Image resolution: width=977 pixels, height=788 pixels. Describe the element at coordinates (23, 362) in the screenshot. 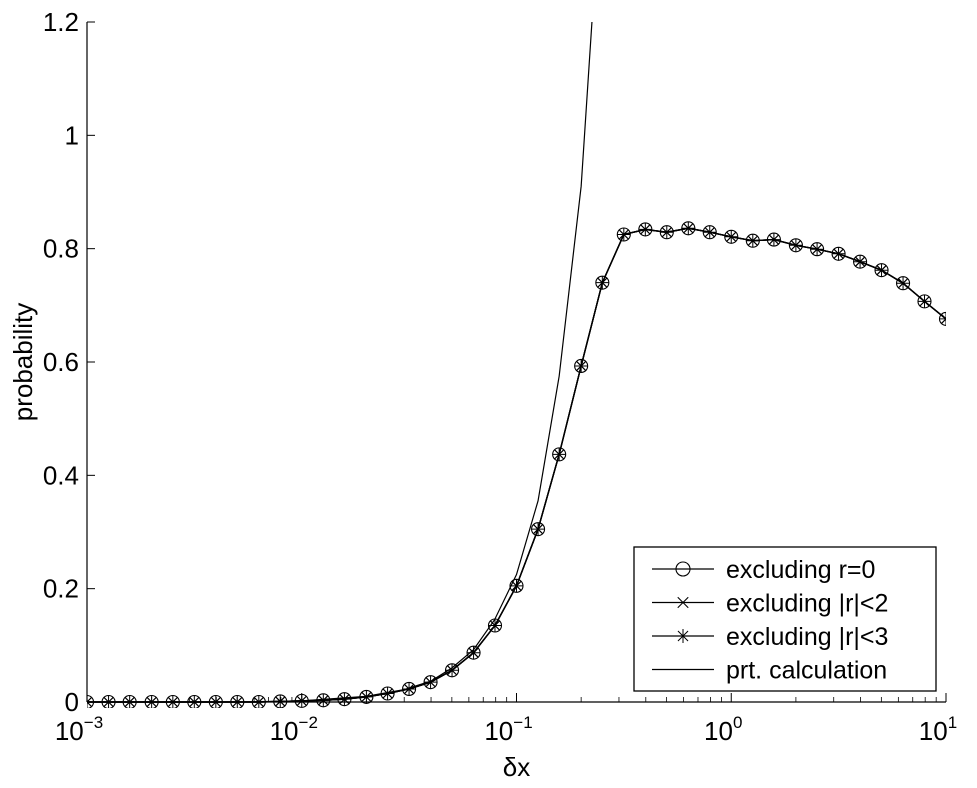

I see `y-axis-label: probability` at that location.